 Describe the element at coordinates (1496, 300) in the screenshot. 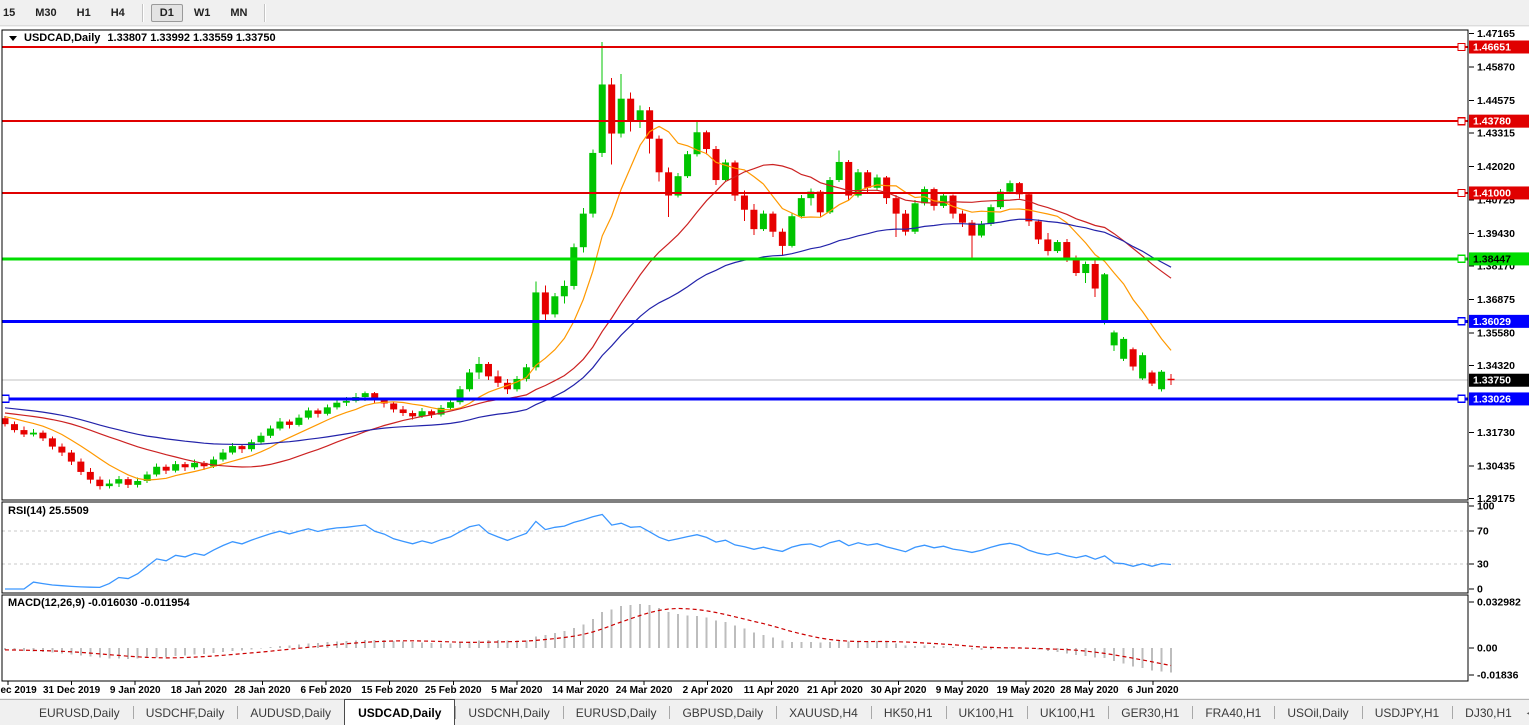

I see `svg-text: 1.36875` at that location.